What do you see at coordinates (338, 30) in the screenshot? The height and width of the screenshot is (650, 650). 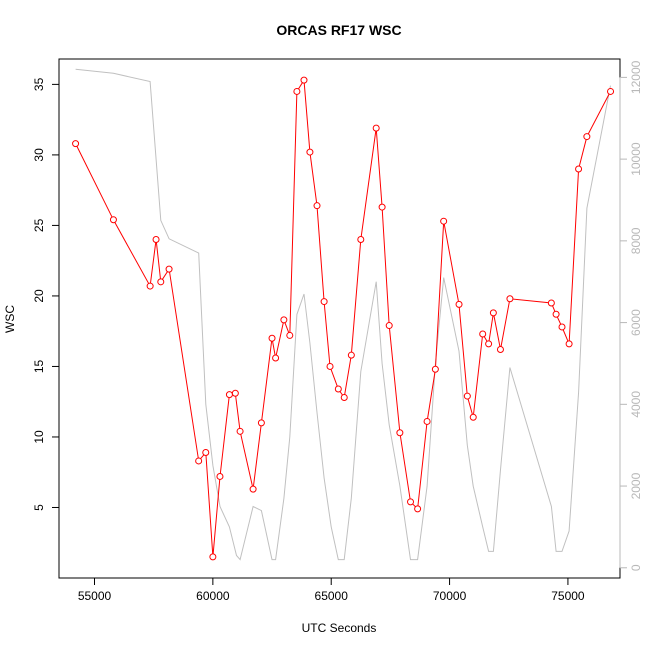 I see `chart-title: ORCAS RF17 WSC` at bounding box center [338, 30].